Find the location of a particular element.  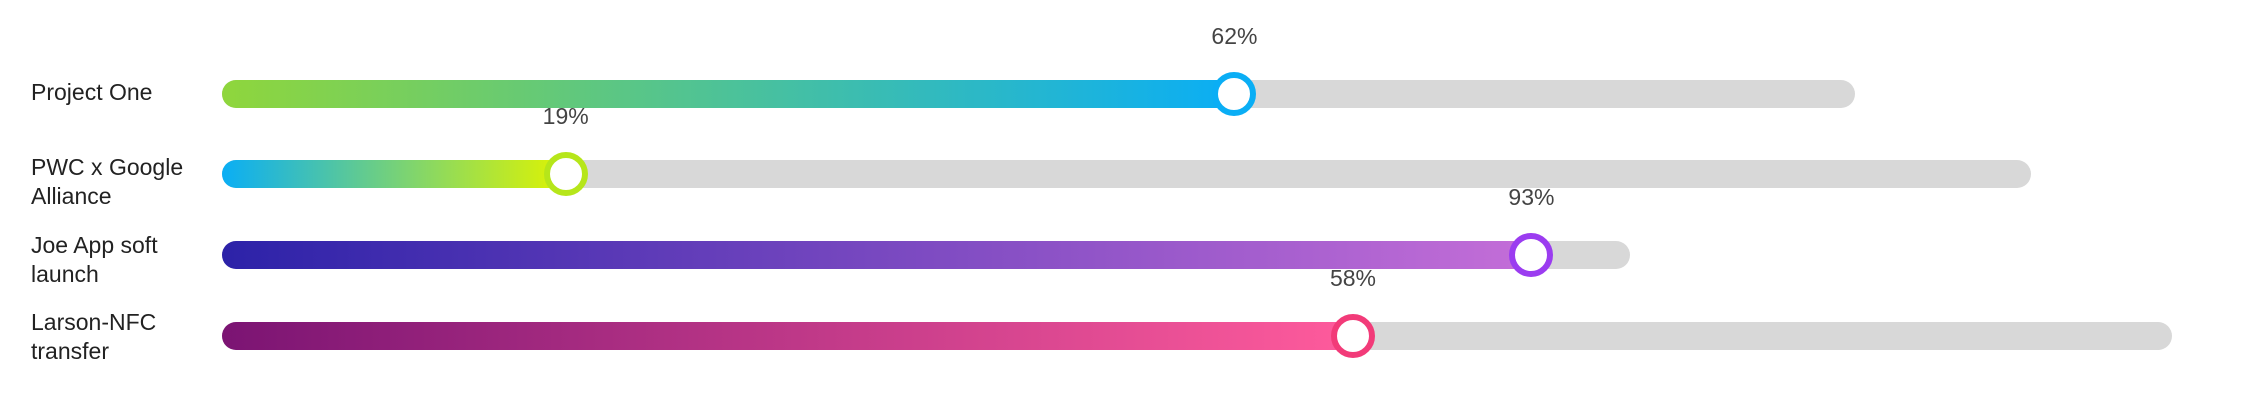

percent-label: 19% is located at coordinates (565, 116).